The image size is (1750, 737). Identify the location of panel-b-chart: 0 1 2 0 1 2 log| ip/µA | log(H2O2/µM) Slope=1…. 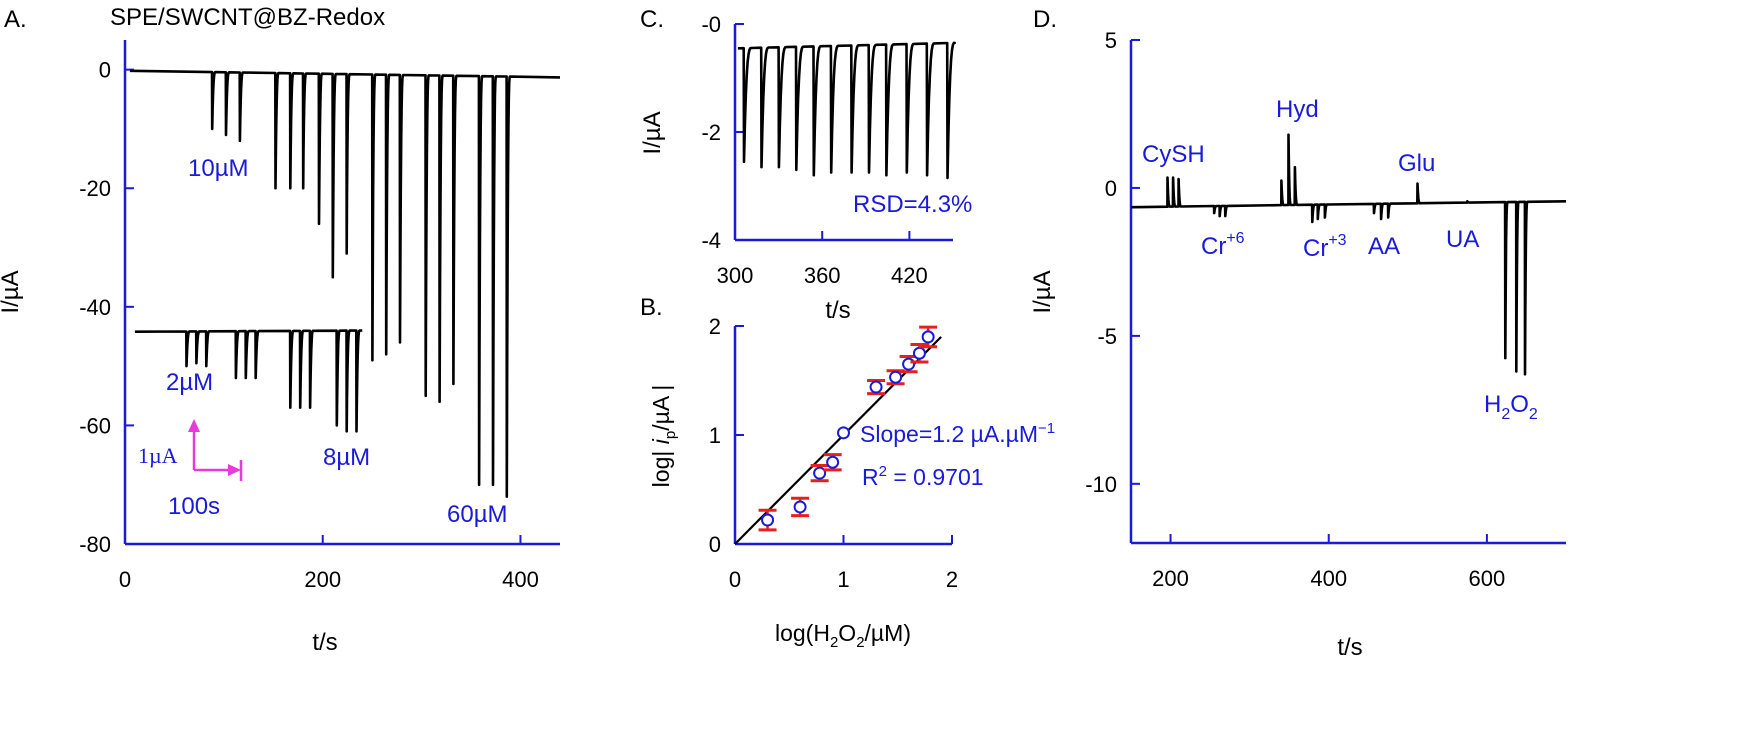
(851, 482).